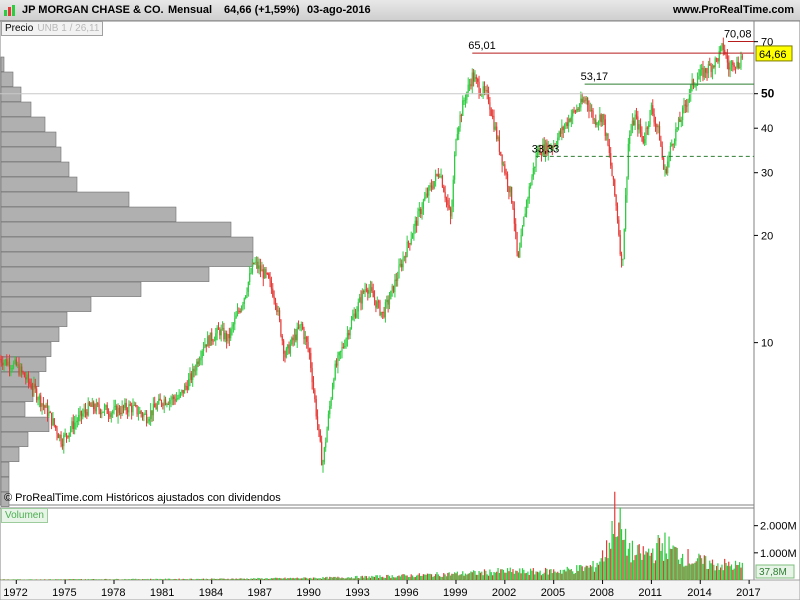 The height and width of the screenshot is (600, 800). I want to click on volume-panel-tag: Volumen, so click(24, 515).